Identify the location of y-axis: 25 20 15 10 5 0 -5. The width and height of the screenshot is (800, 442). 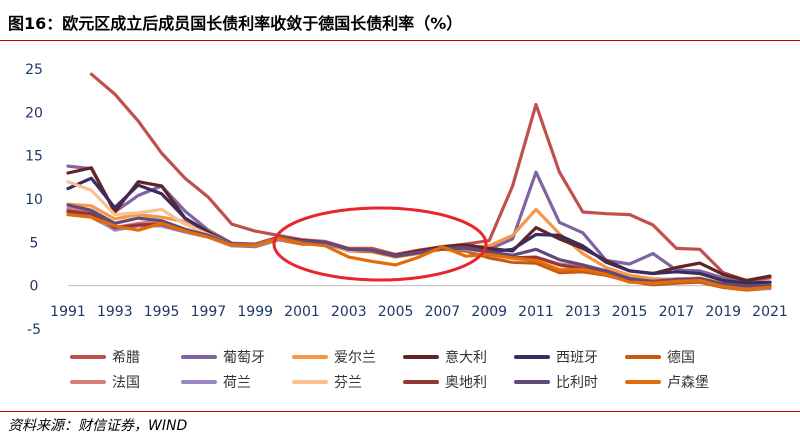
(34, 200).